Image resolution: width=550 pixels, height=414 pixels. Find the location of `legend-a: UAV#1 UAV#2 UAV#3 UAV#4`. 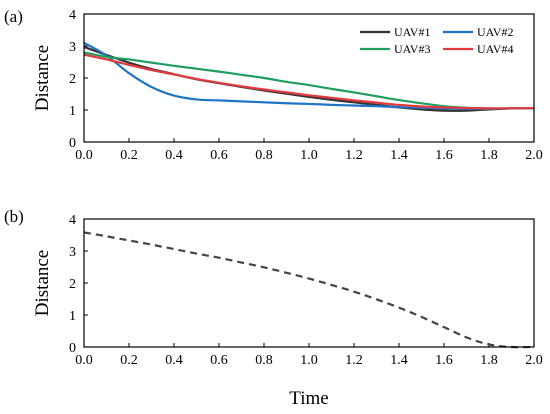

legend-a: UAV#1 UAV#2 UAV#3 UAV#4 is located at coordinates (436, 40).